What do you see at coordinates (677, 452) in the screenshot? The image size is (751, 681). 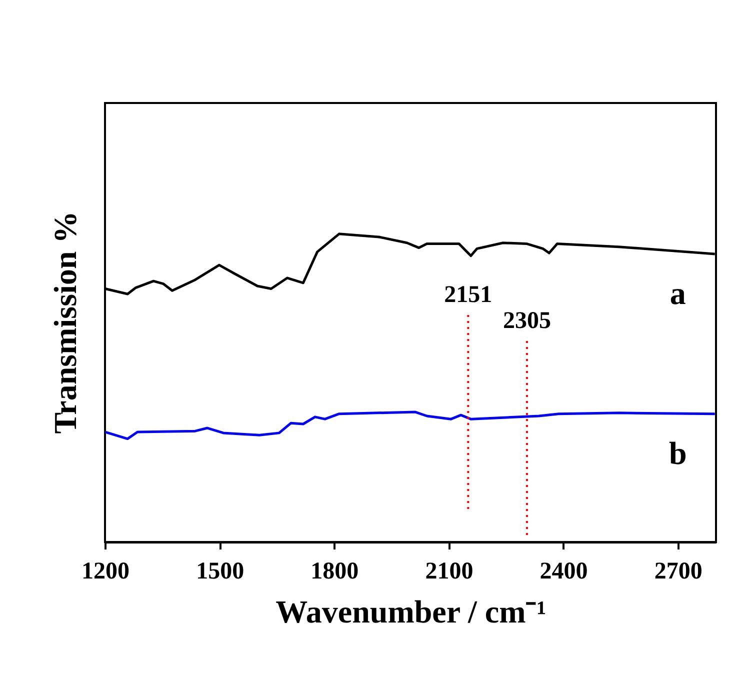 I see `series-label: b` at bounding box center [677, 452].